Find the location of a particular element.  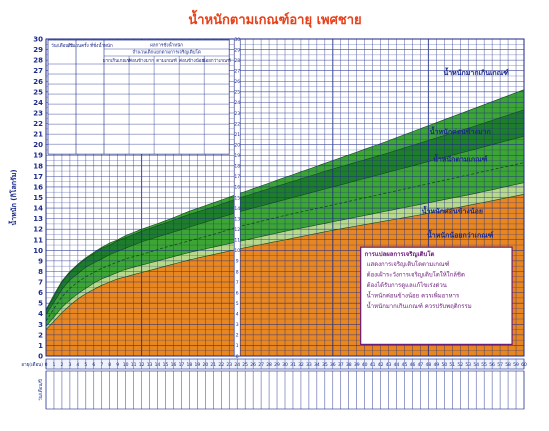

x-tick-label: 33 is located at coordinates (309, 365).